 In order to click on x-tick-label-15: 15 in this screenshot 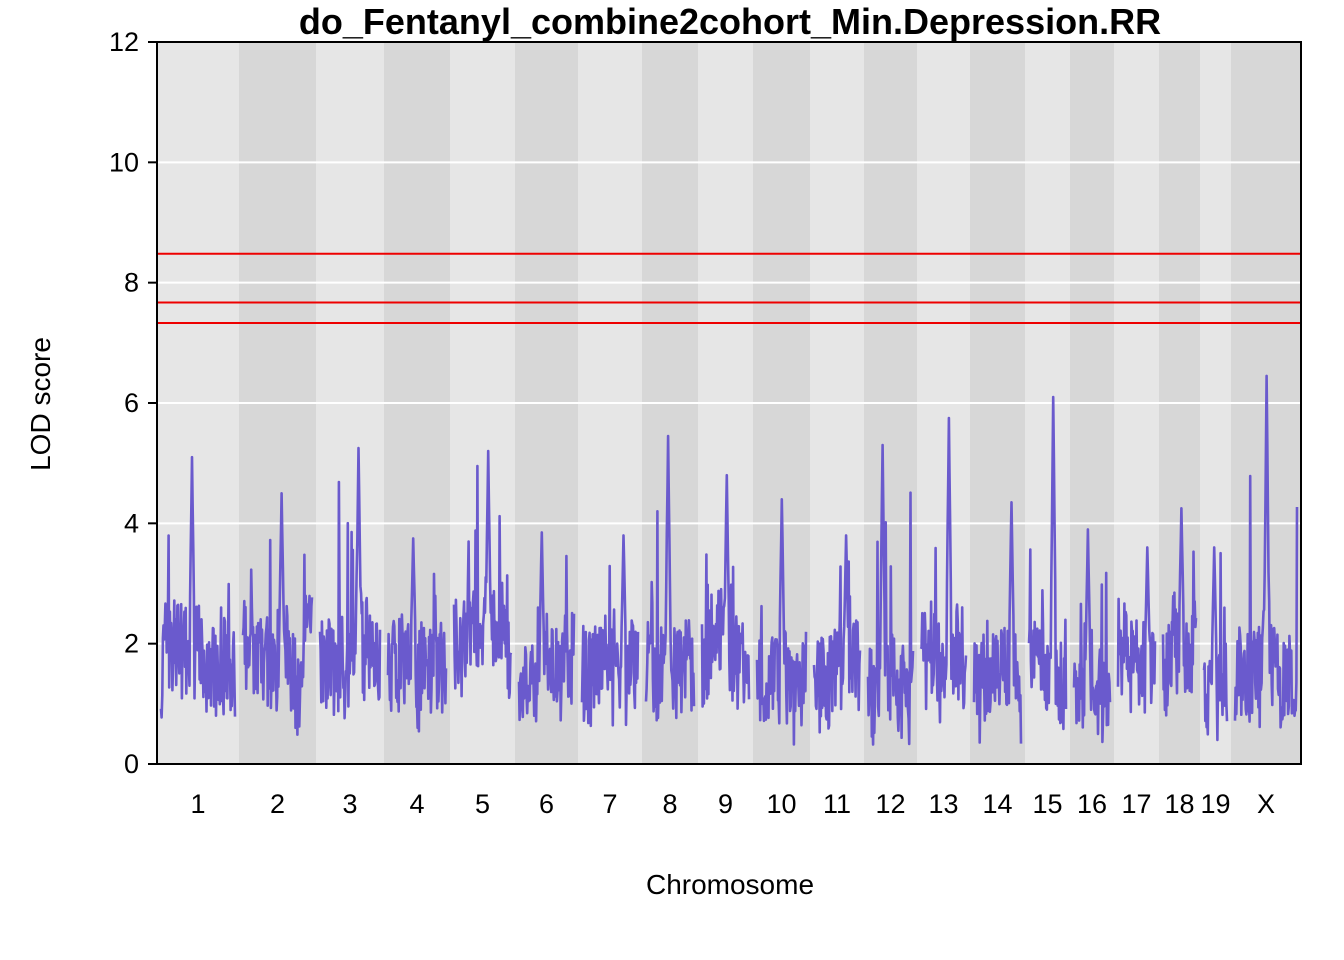, I will do `click(1047, 804)`.